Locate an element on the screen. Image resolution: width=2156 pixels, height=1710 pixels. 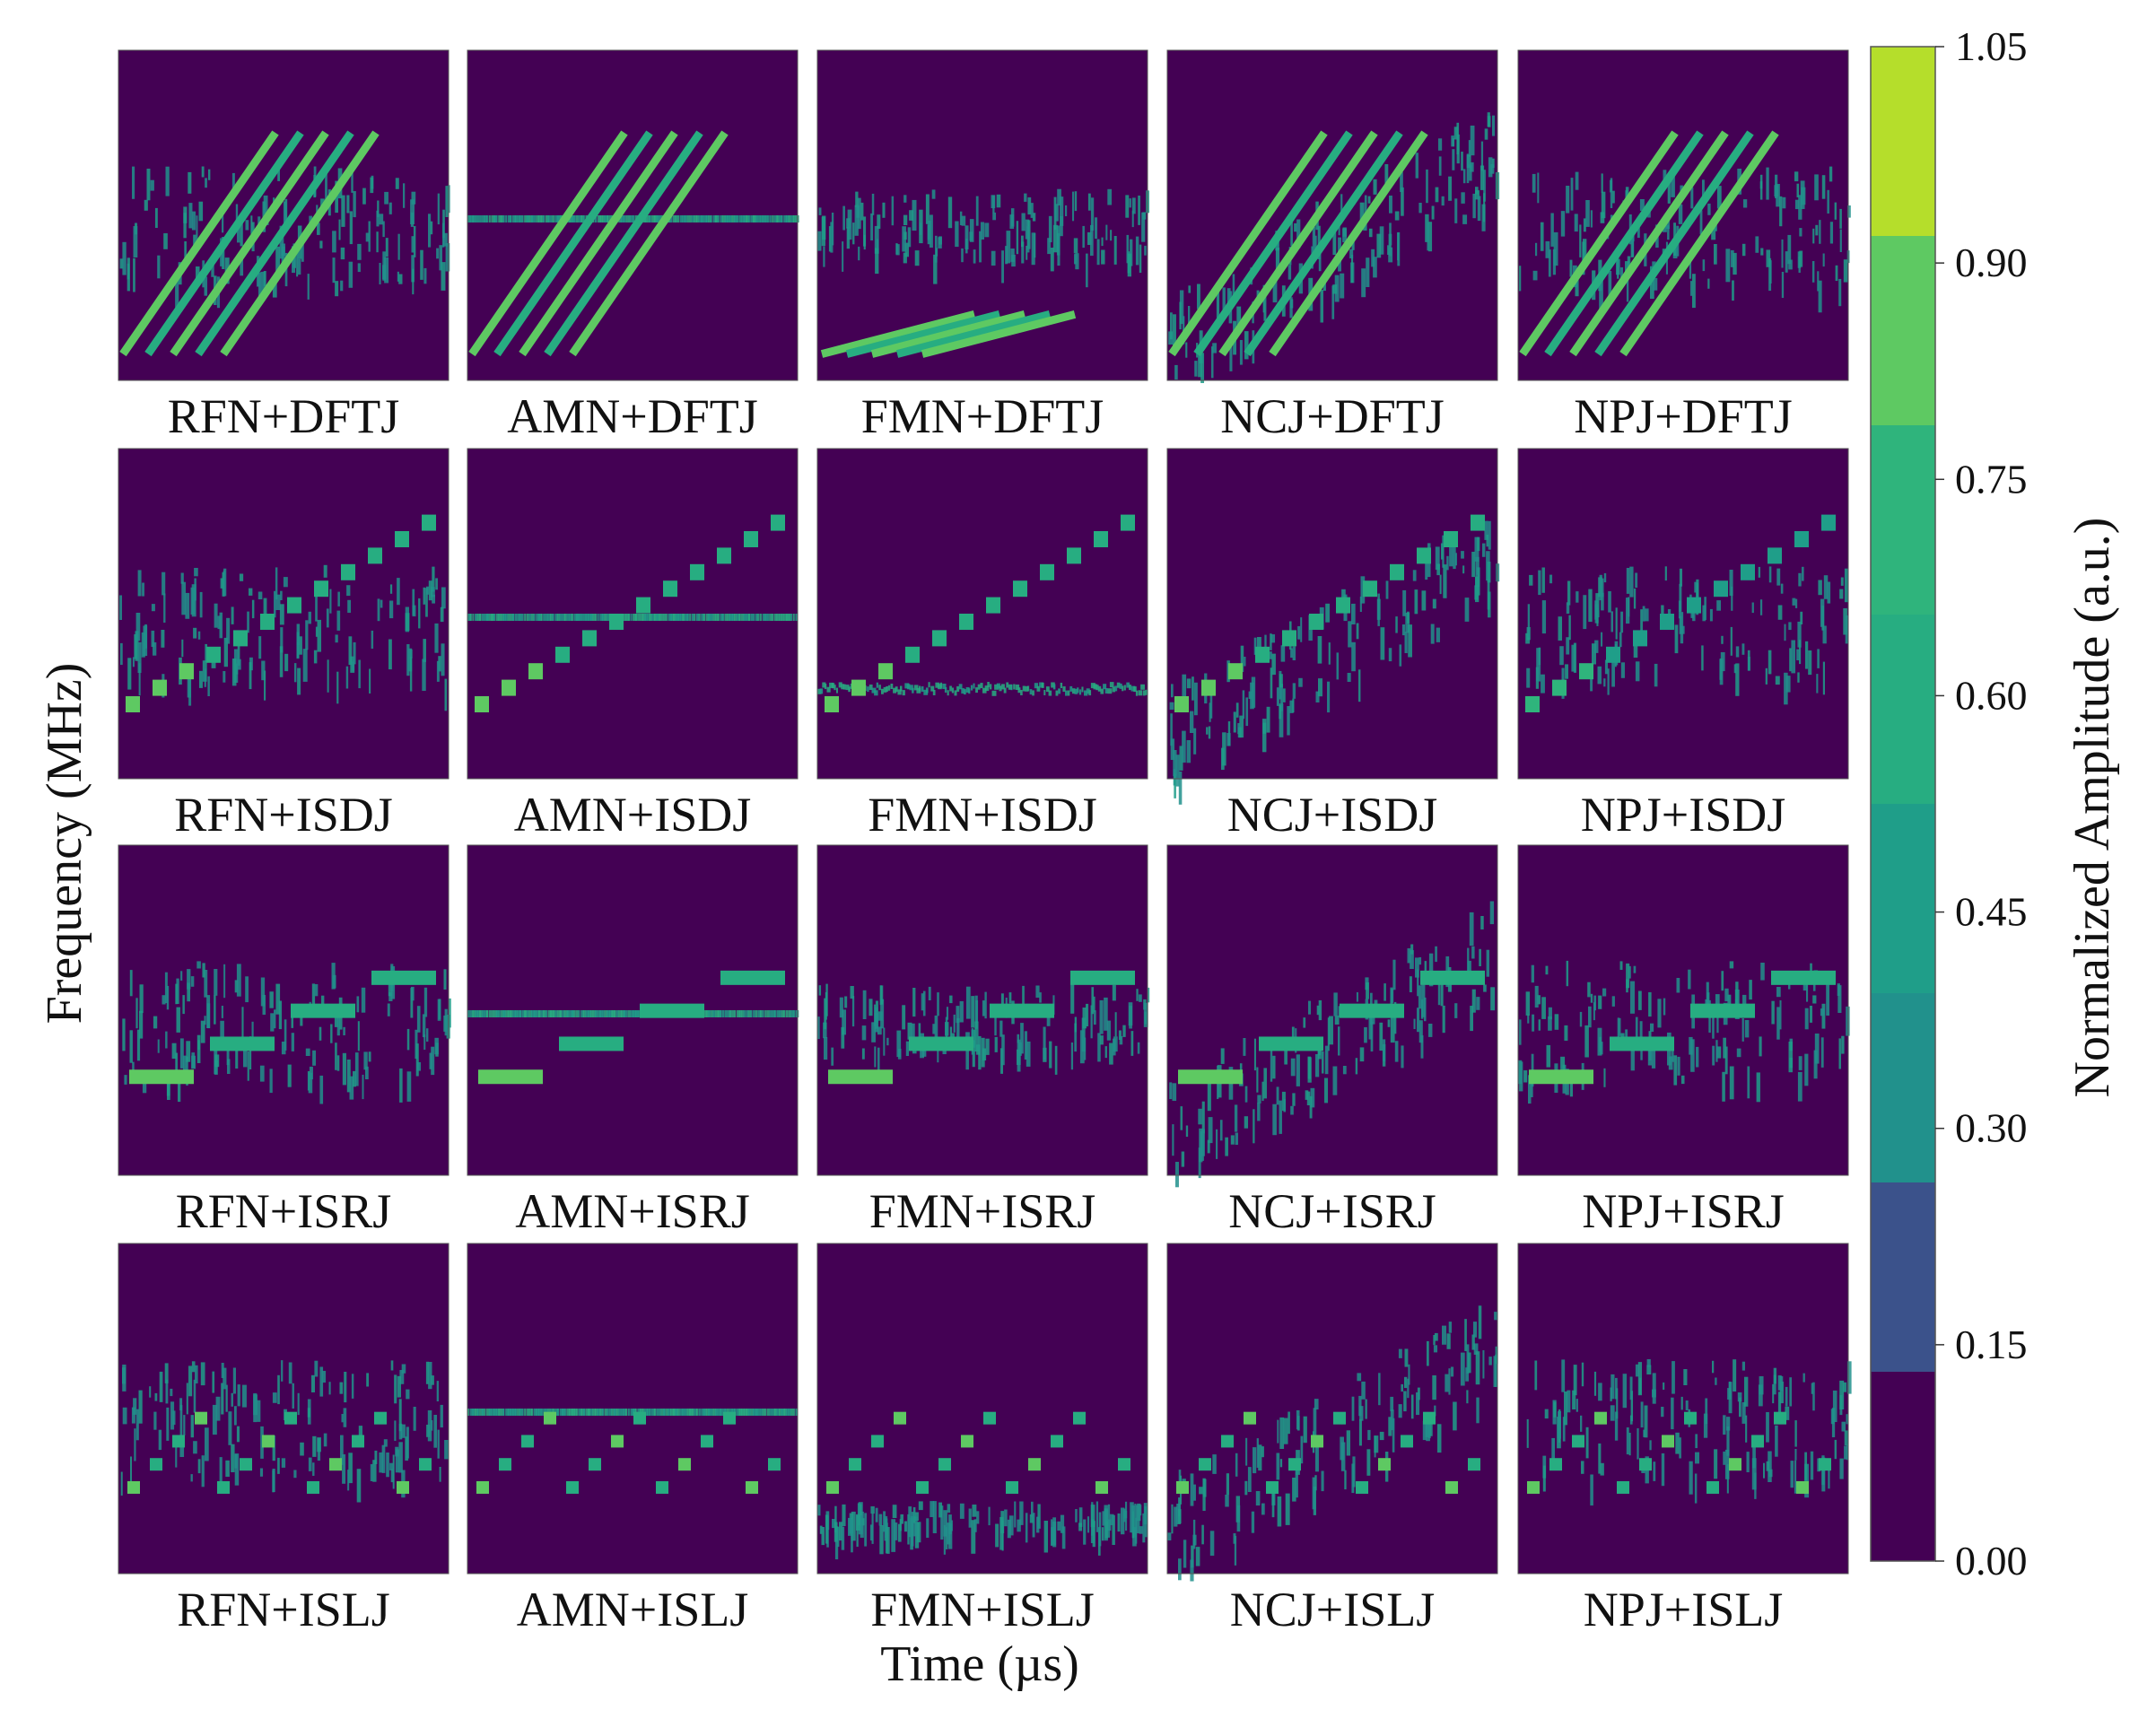
colorbar-tick-label: 0.45 is located at coordinates (1992, 912).